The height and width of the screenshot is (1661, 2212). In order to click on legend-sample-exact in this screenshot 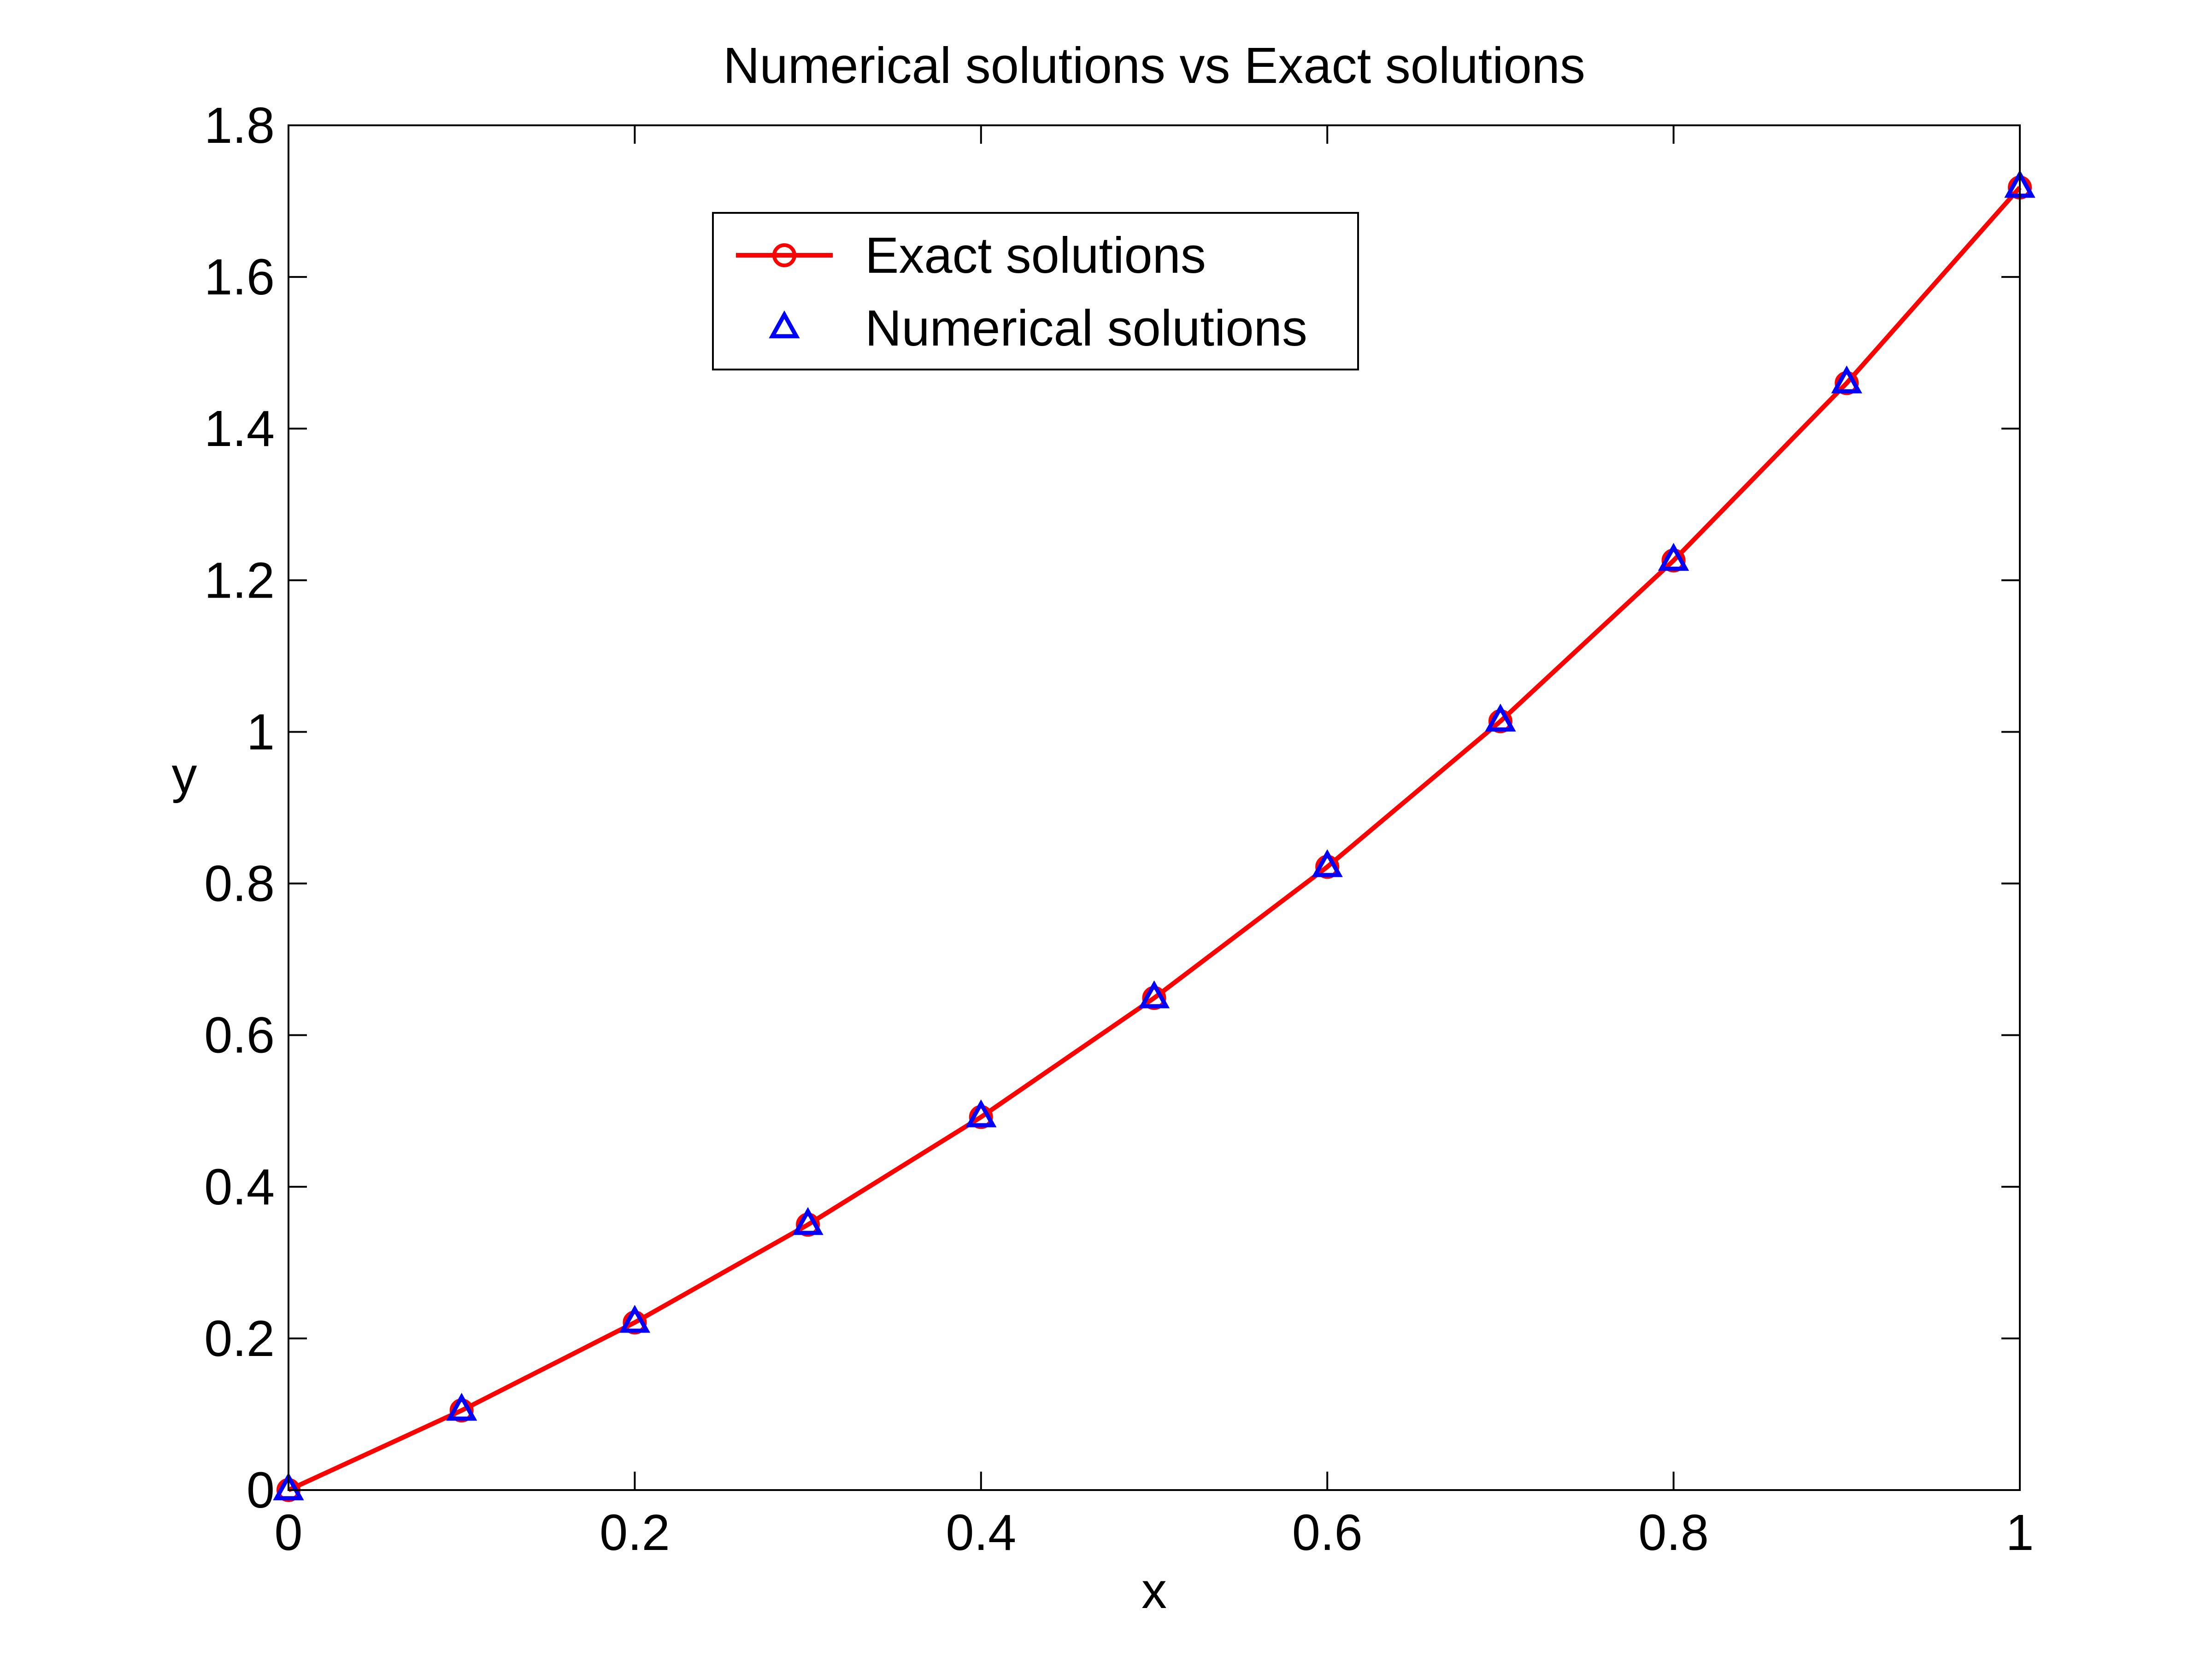, I will do `click(784, 255)`.